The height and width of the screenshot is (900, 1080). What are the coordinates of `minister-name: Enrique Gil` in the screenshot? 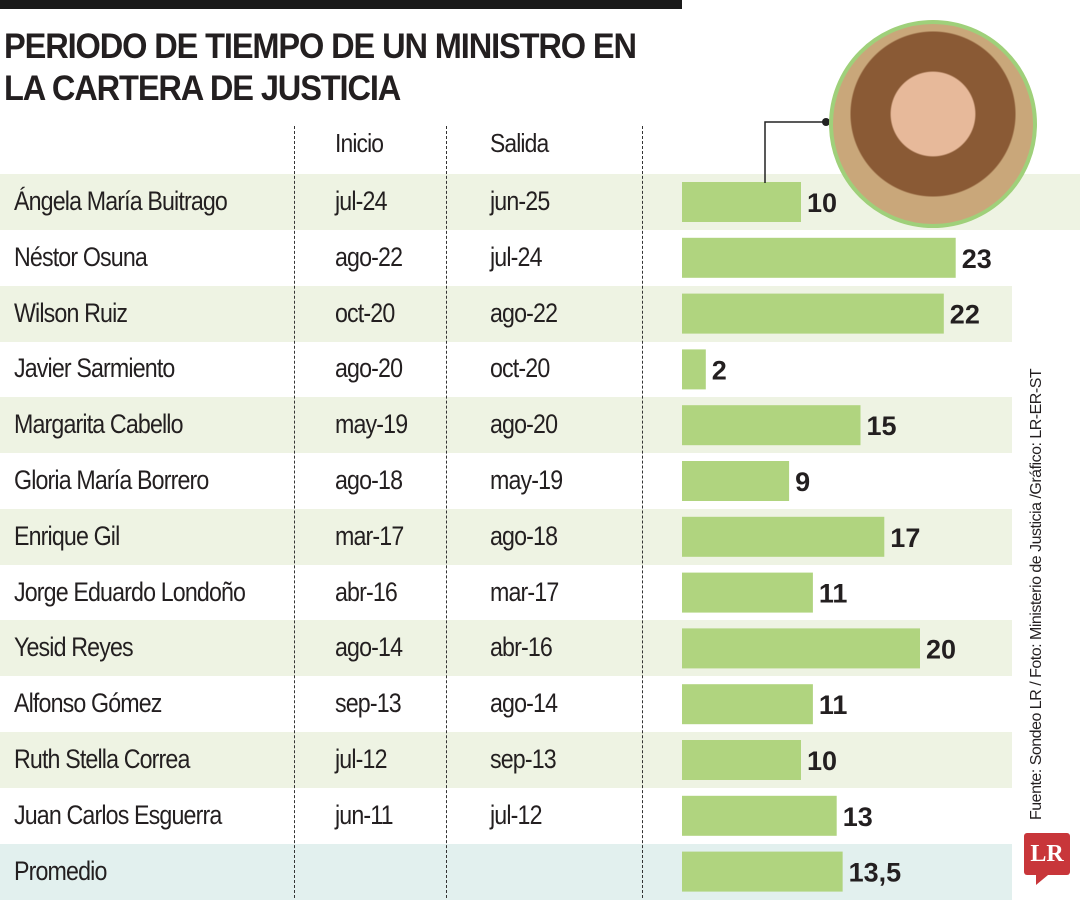 It's located at (67, 535).